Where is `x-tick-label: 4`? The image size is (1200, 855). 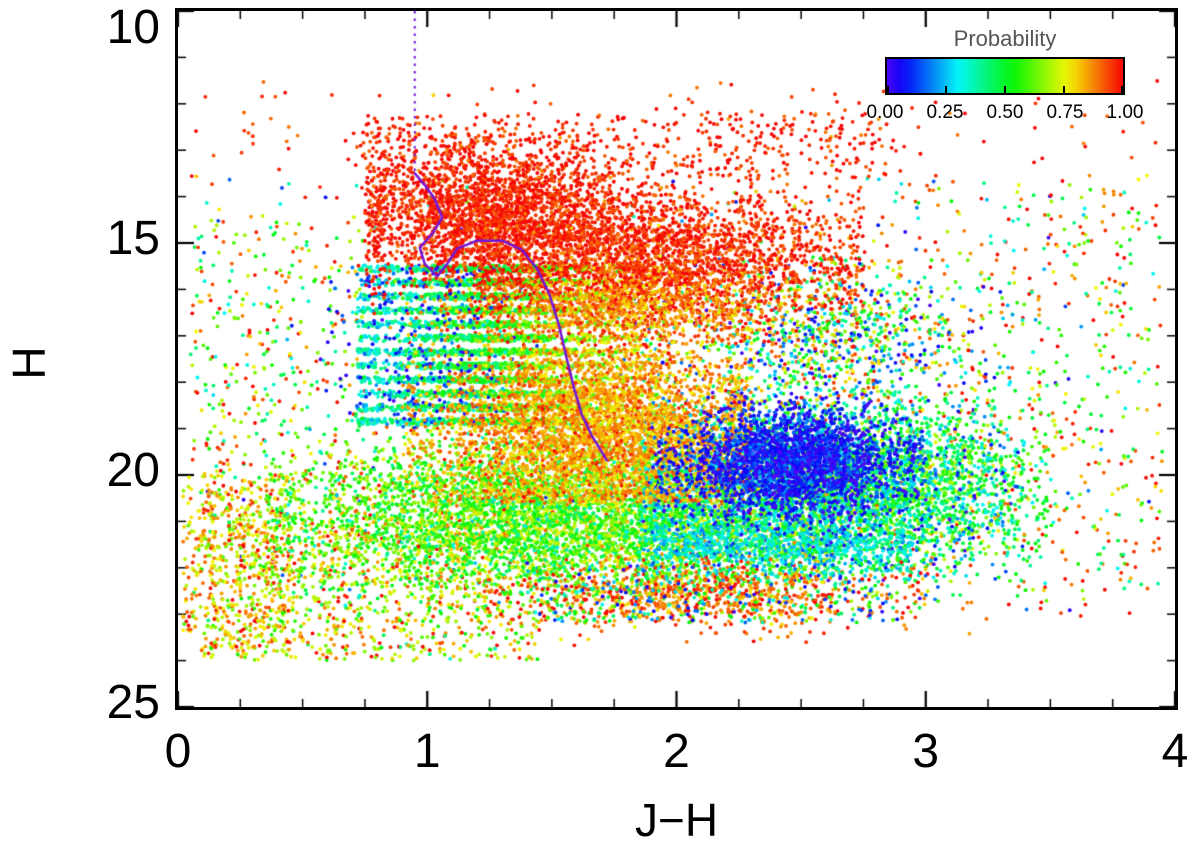
x-tick-label: 4 is located at coordinates (1175, 751).